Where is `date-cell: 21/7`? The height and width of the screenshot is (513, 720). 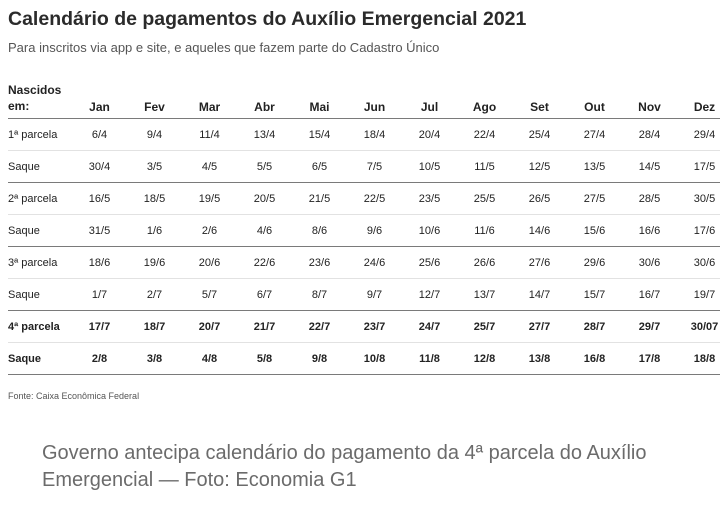
date-cell: 21/7 is located at coordinates (264, 326).